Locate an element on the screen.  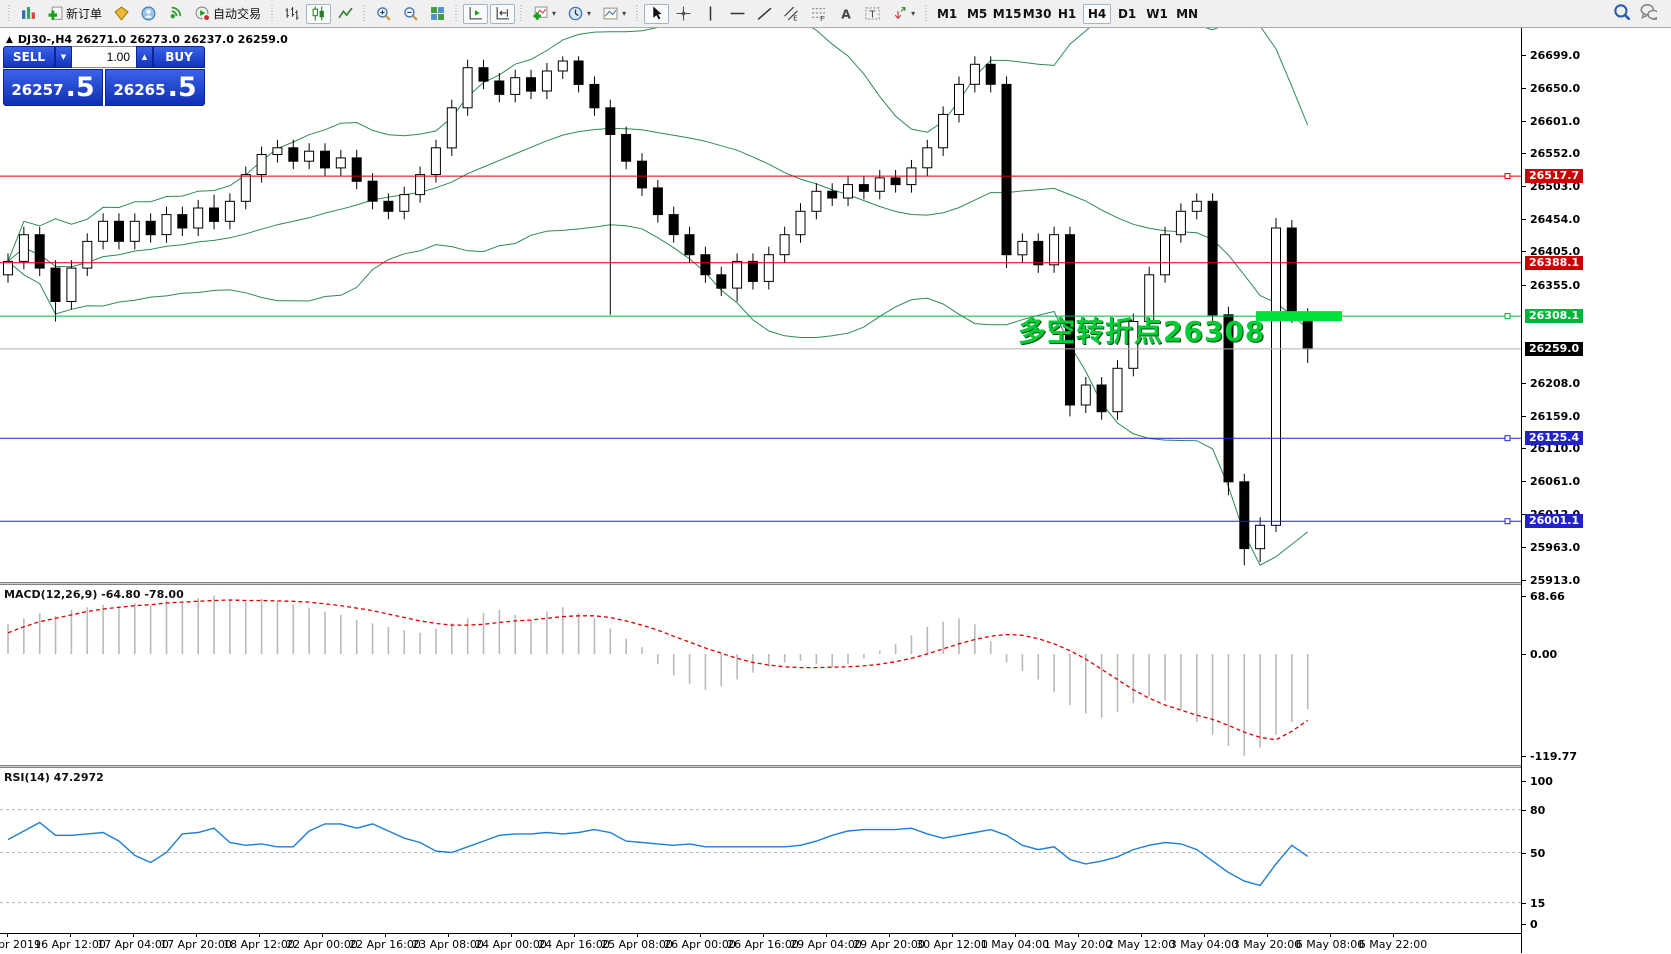
tf-h4-button: H4 is located at coordinates (1097, 13).